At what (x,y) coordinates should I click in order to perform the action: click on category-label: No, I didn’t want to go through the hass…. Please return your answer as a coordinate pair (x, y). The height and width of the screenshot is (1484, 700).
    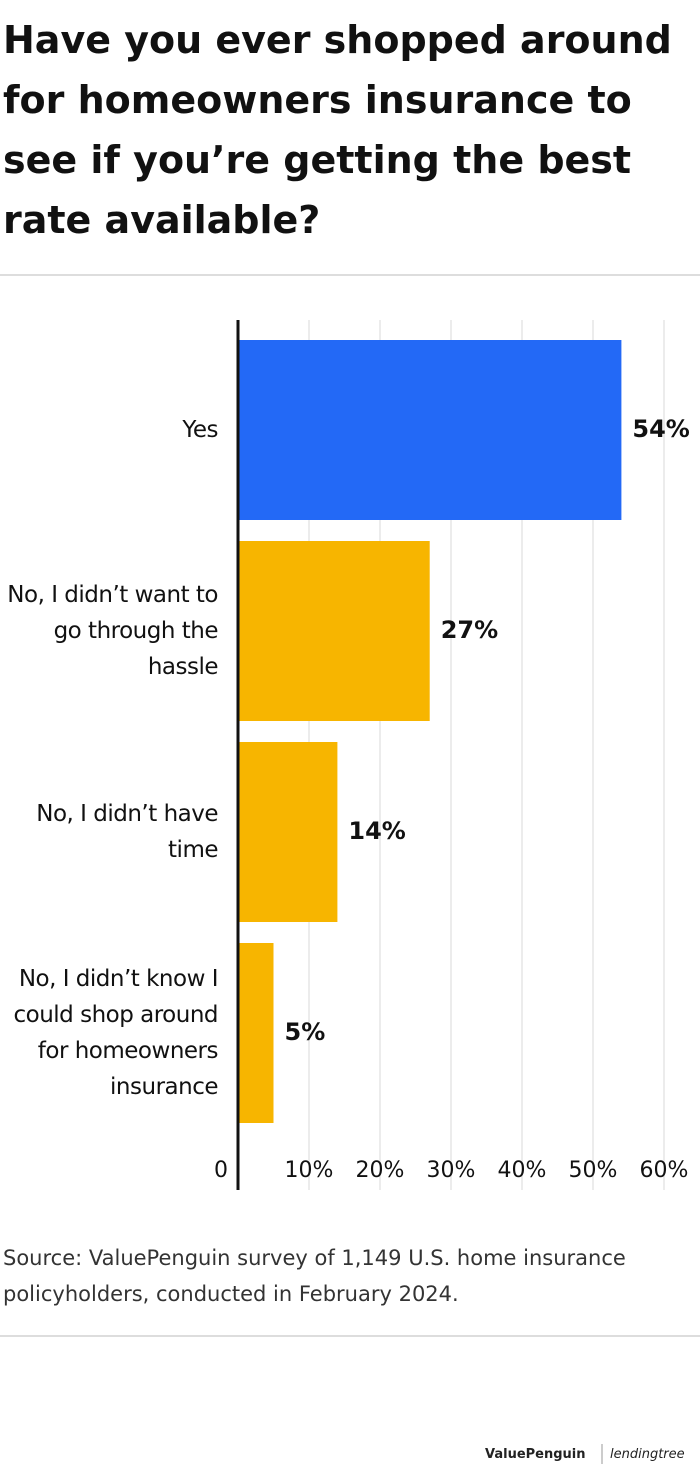
    Looking at the image, I should click on (112, 631).